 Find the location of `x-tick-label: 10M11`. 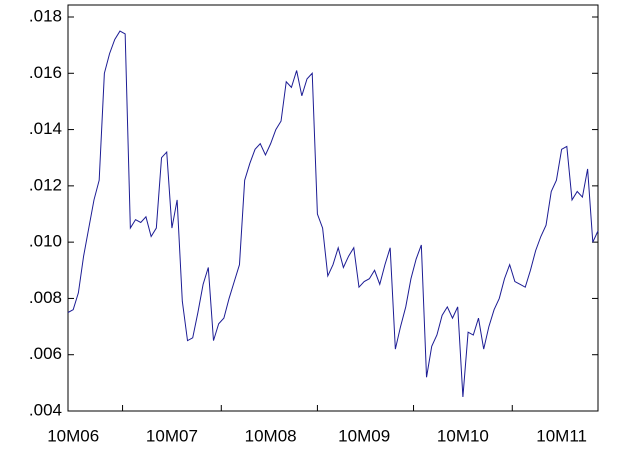

x-tick-label: 10M11 is located at coordinates (561, 435).